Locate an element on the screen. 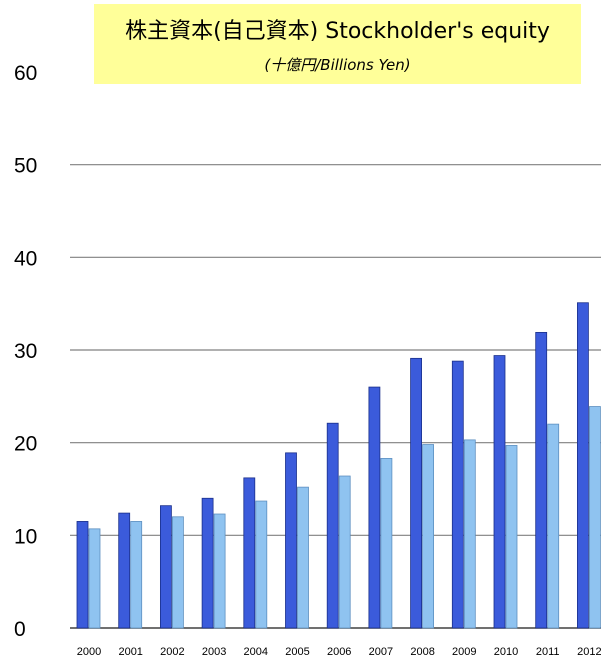 The width and height of the screenshot is (601, 661). bar-series1-2005 is located at coordinates (291, 540).